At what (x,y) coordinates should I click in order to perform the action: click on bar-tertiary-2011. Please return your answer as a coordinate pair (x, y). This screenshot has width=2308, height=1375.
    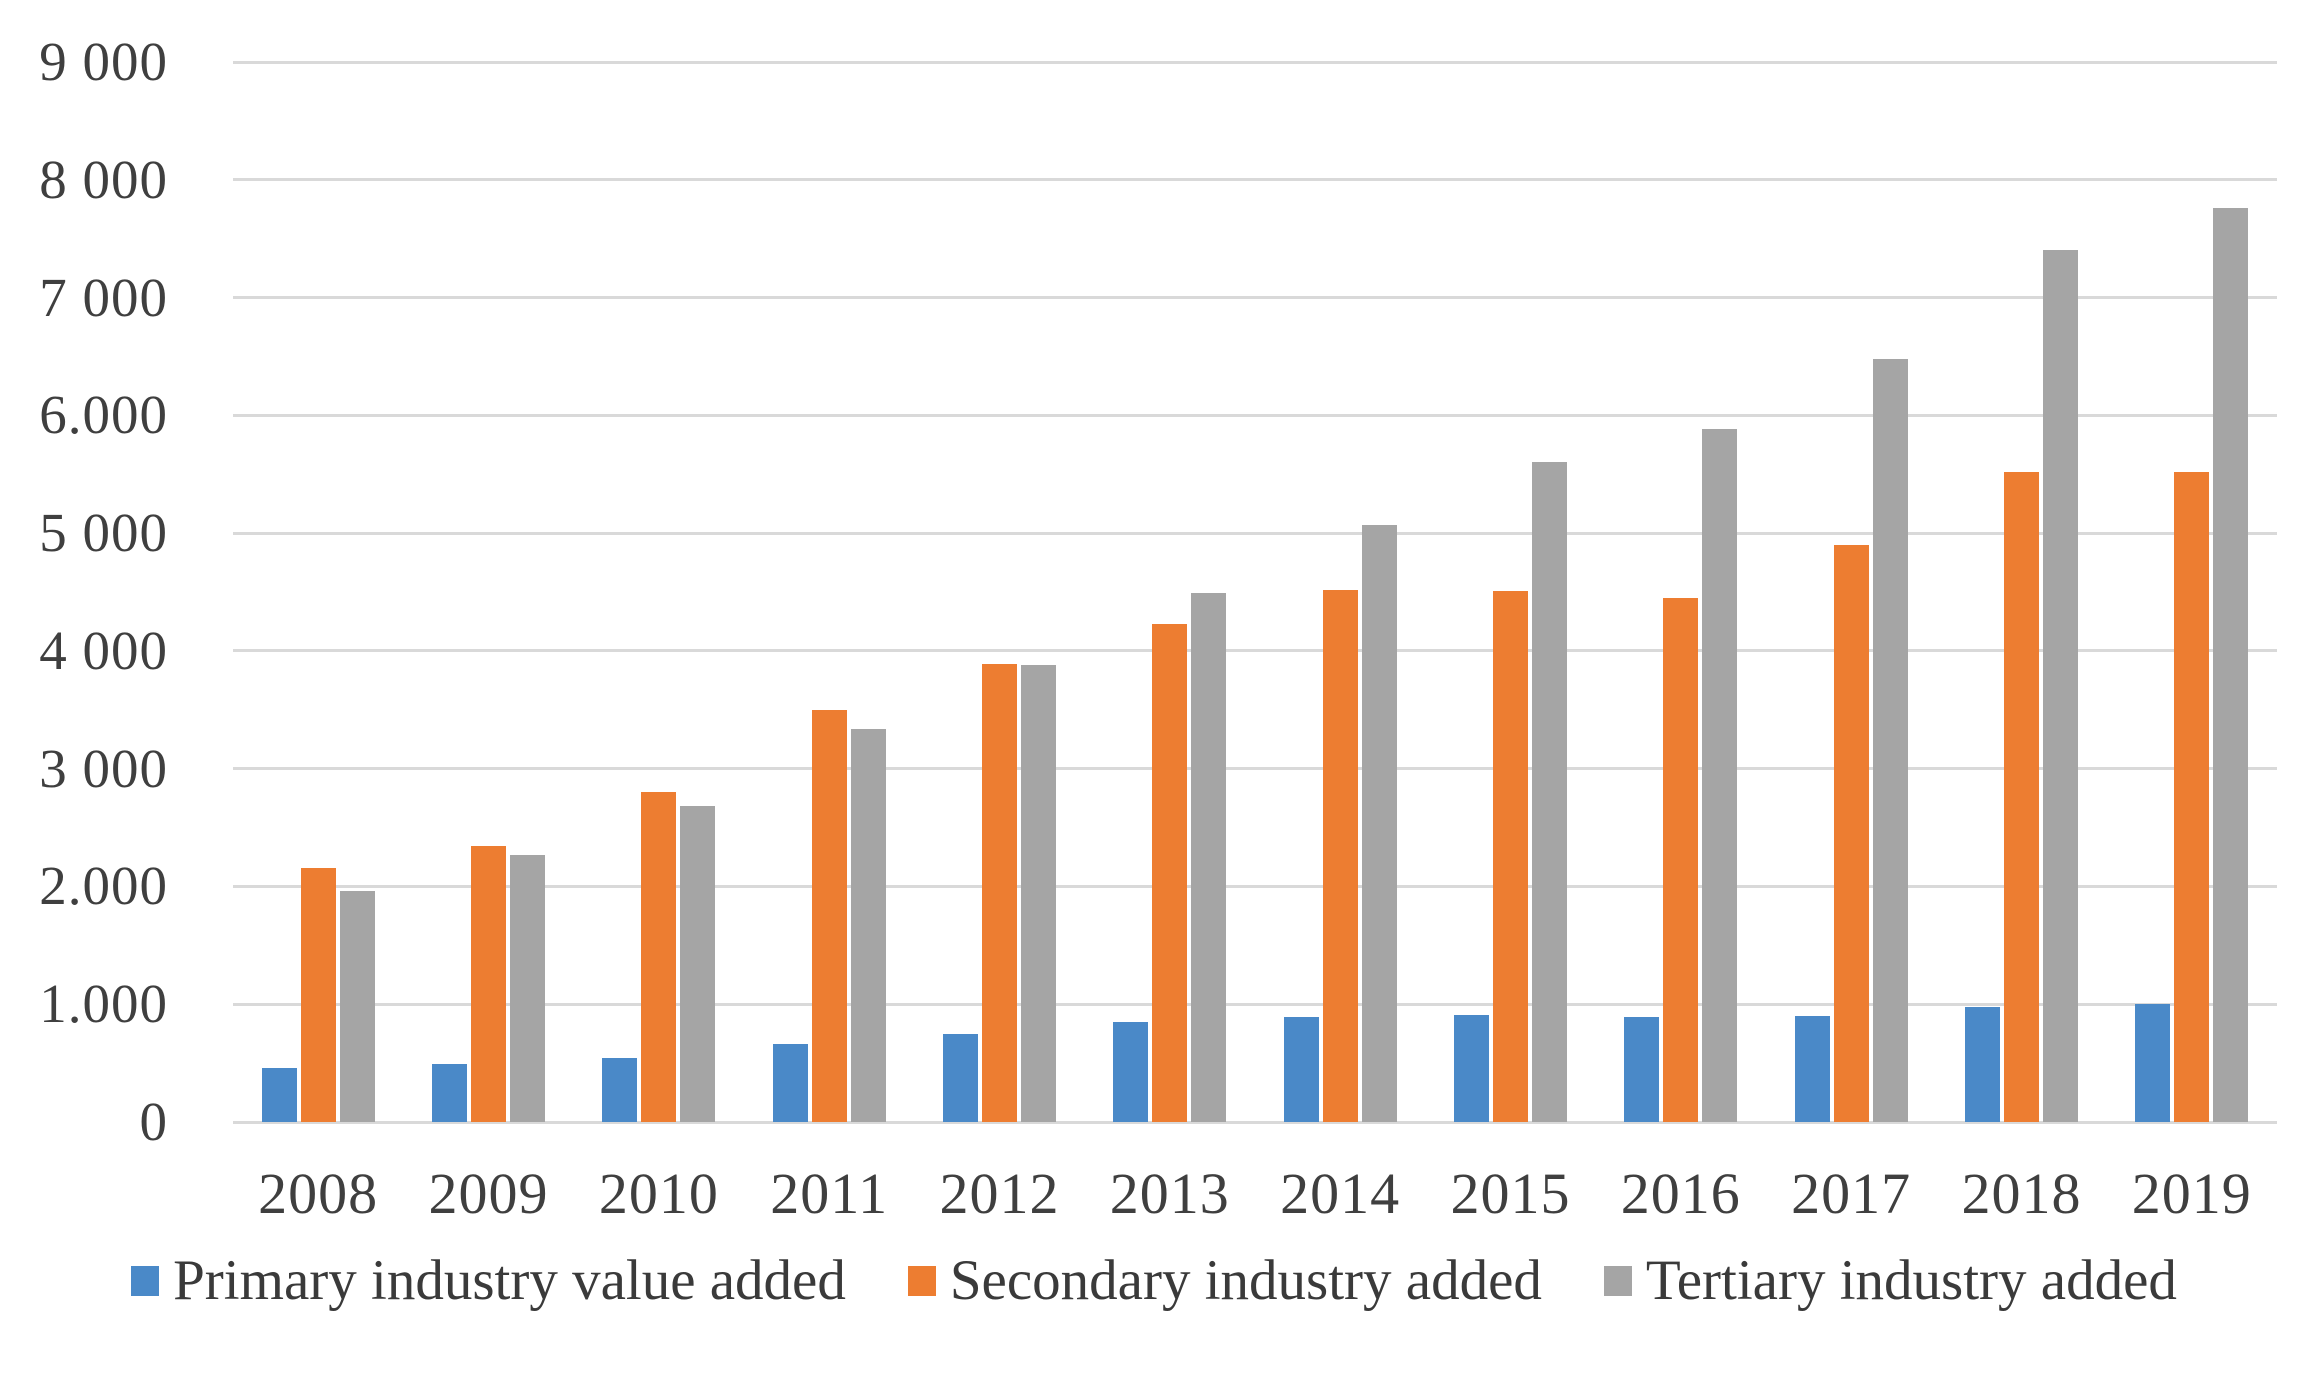
    Looking at the image, I should click on (868, 925).